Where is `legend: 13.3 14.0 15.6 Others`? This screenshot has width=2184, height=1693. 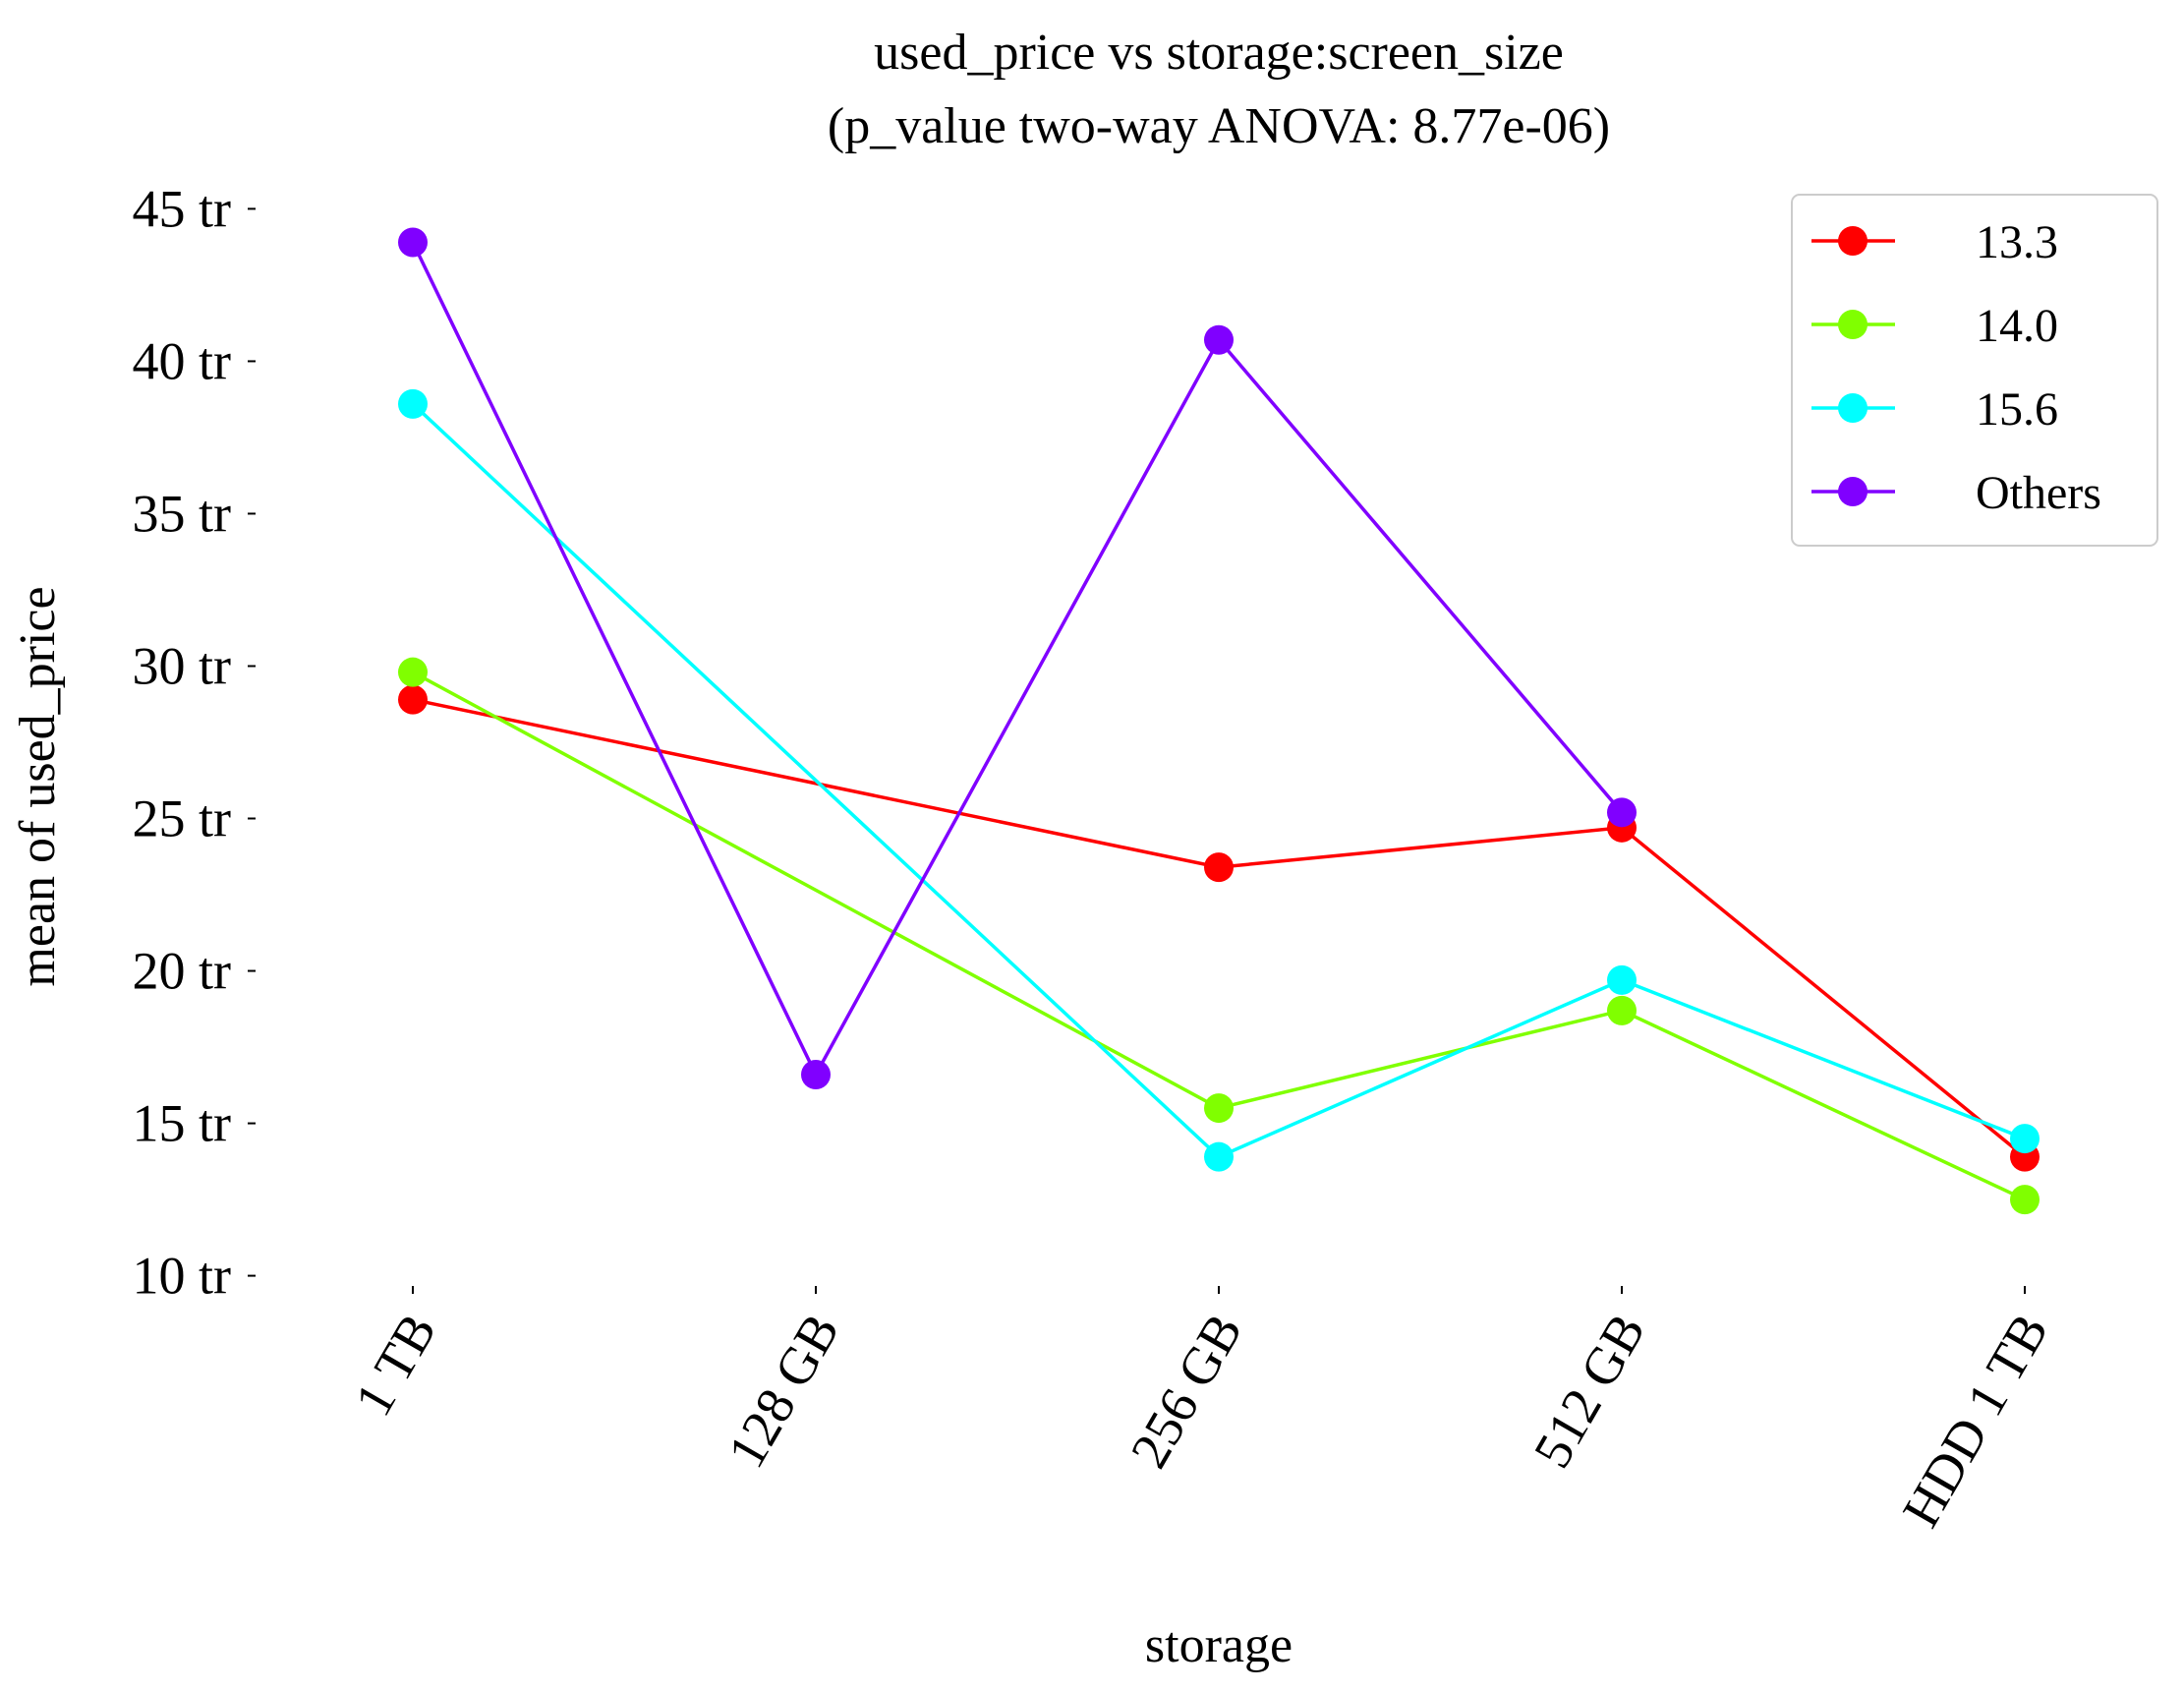 legend: 13.3 14.0 15.6 Others is located at coordinates (1974, 370).